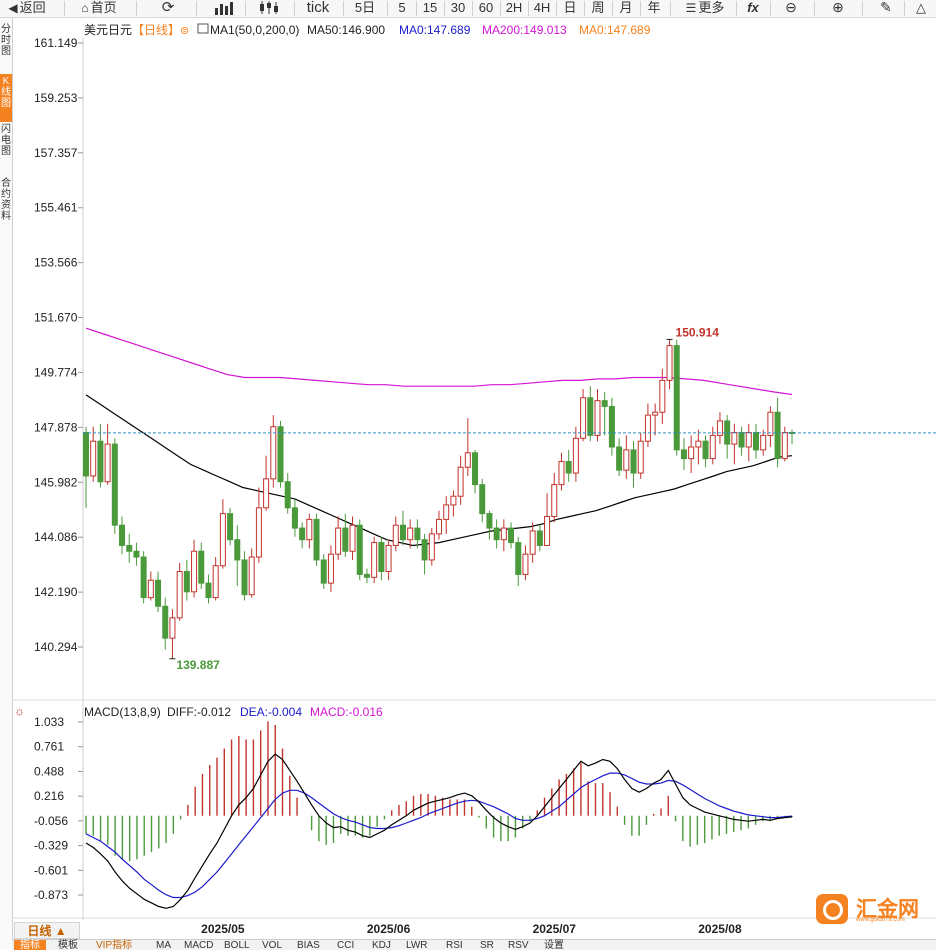 The height and width of the screenshot is (952, 936). What do you see at coordinates (6, 200) in the screenshot?
I see `sidebar-tab-contract: 合约资料` at bounding box center [6, 200].